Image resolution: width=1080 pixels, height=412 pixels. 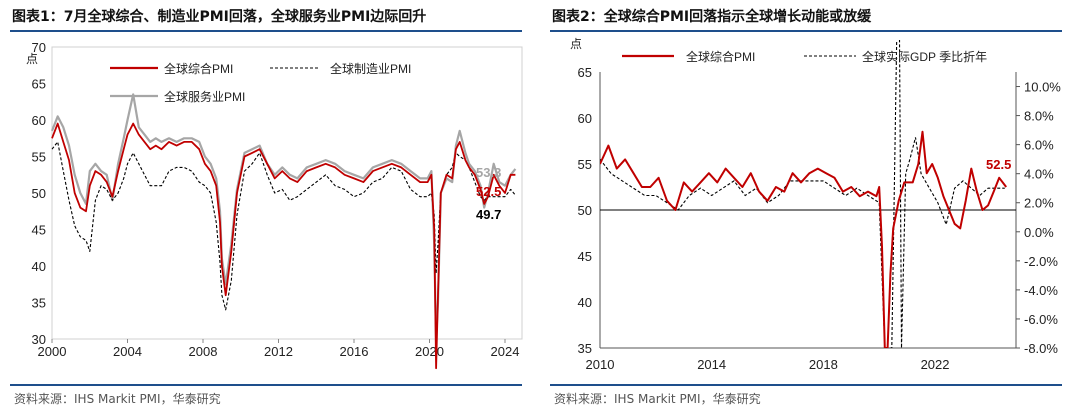 I want to click on y-right-tick-label: 6.0%, so click(x=1039, y=145).